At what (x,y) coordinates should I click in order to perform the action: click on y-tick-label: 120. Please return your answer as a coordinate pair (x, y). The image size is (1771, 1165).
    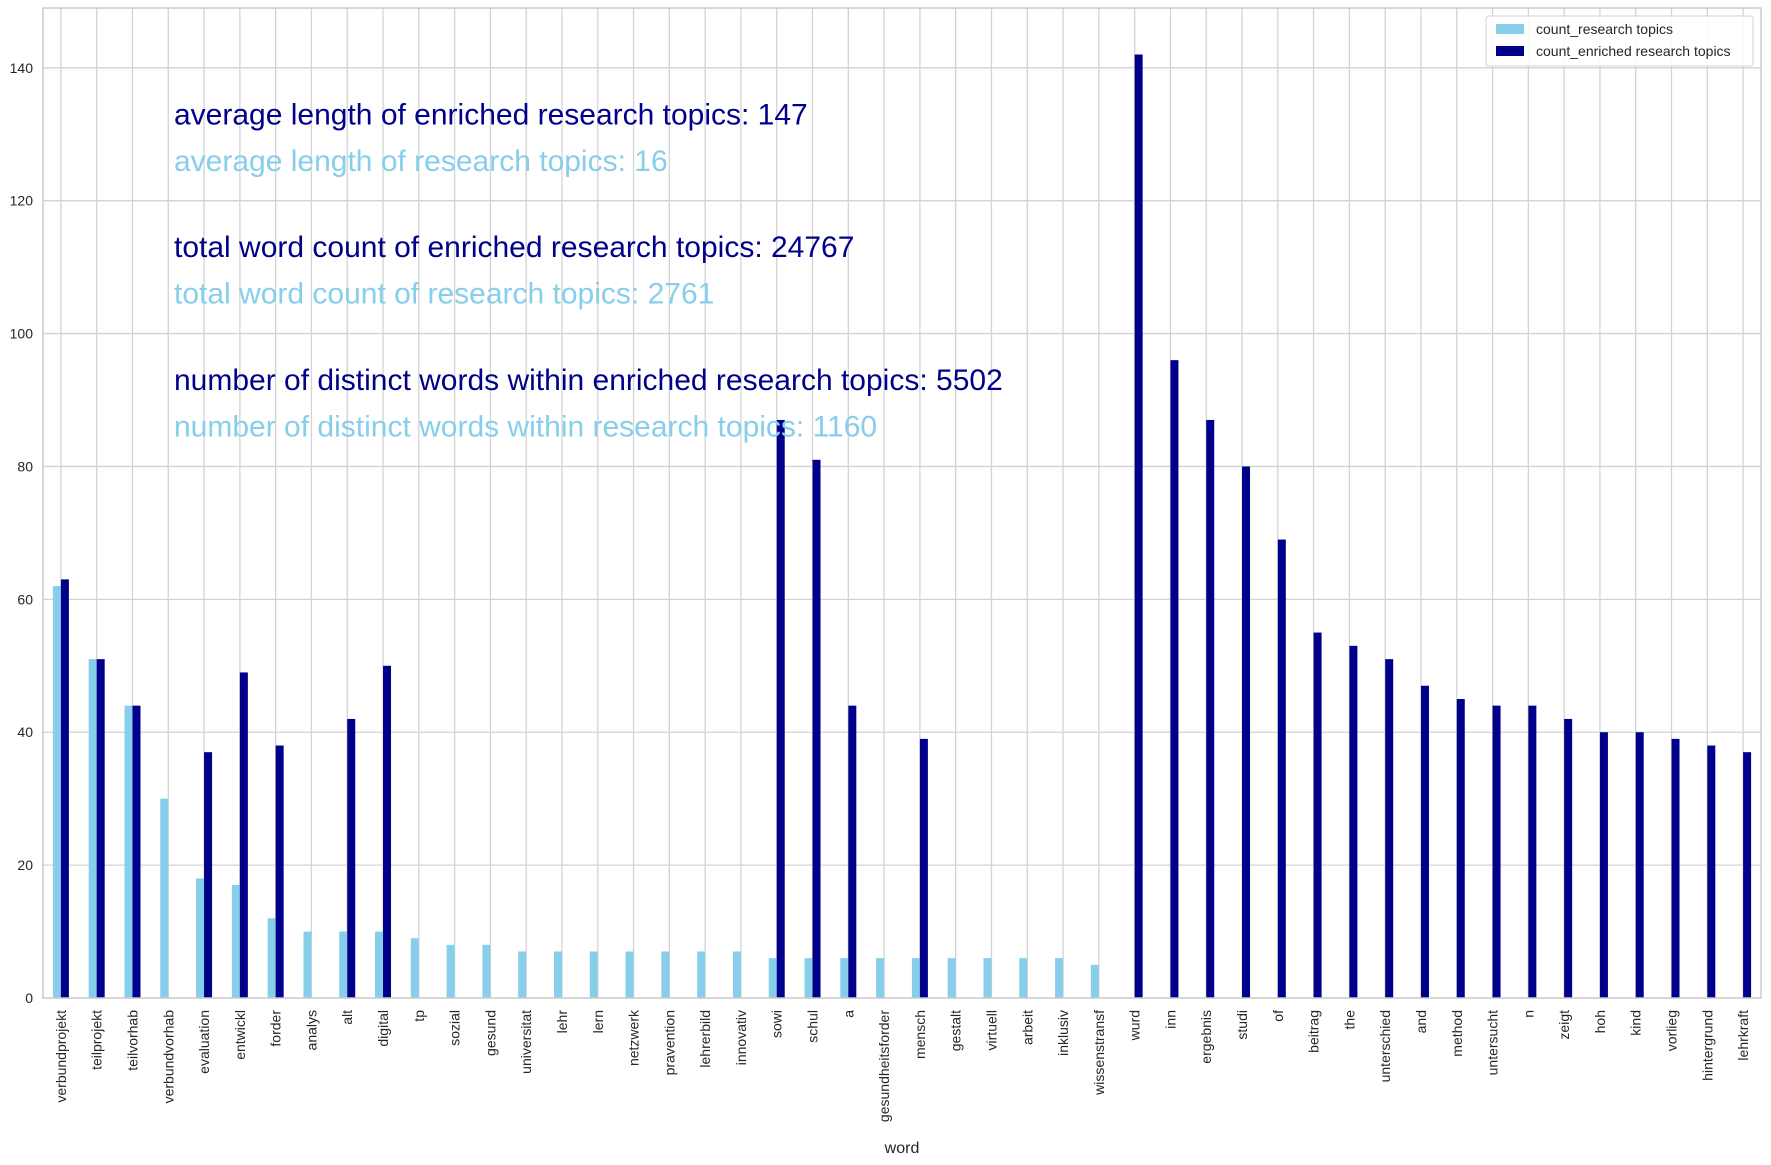
    Looking at the image, I should click on (22, 201).